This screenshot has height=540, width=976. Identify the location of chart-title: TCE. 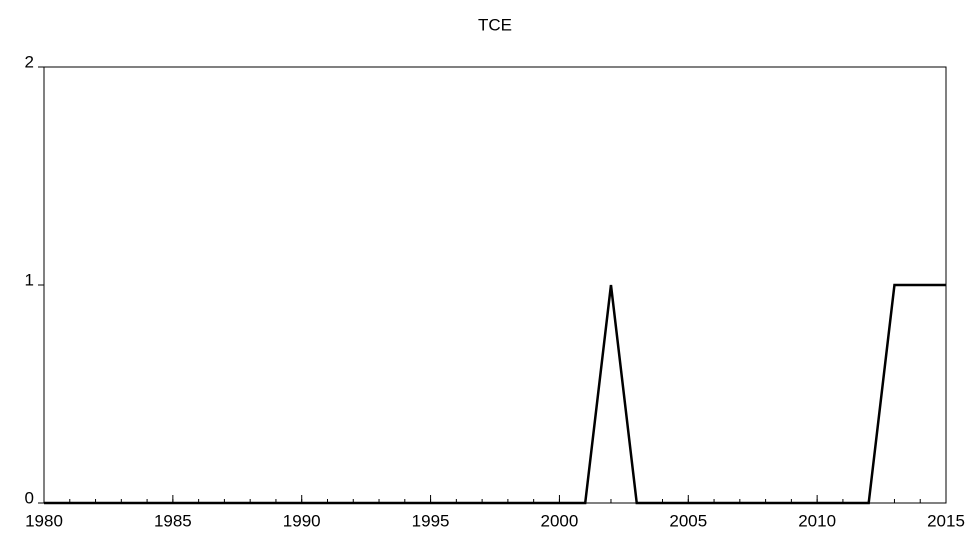
(495, 24).